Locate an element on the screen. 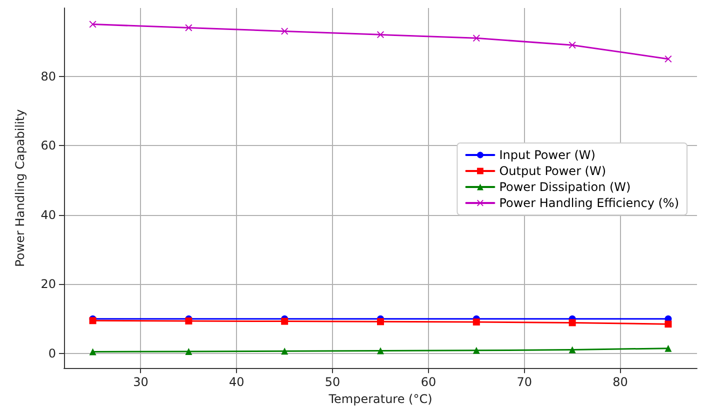  legend-label: Output Power (W) is located at coordinates (552, 171).